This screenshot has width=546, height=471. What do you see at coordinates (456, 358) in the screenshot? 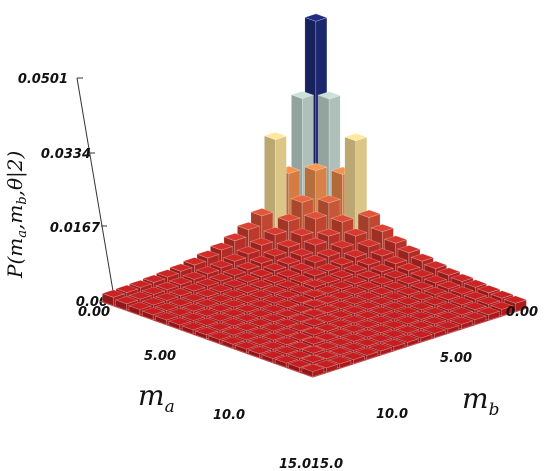
I see `mb-tick-label: 5.00` at bounding box center [456, 358].